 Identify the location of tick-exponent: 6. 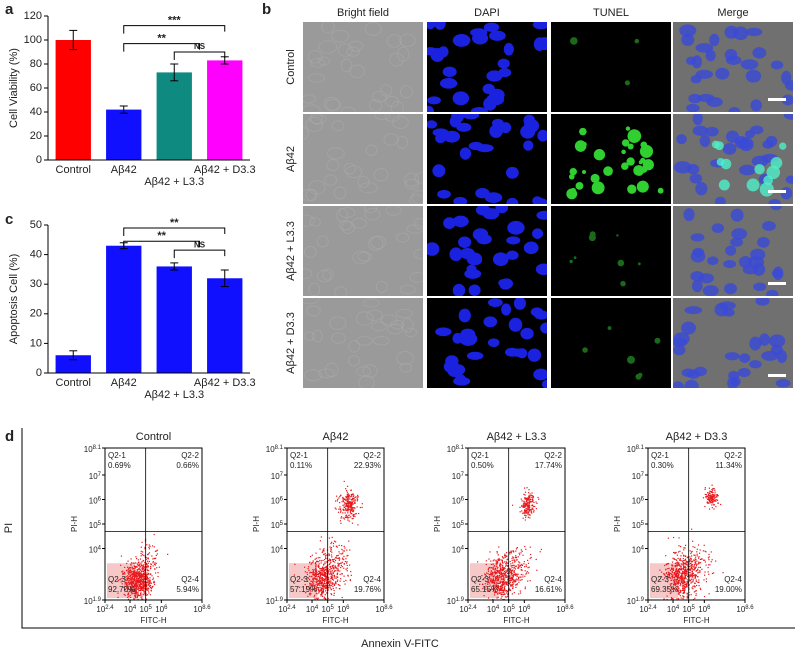
(529, 608).